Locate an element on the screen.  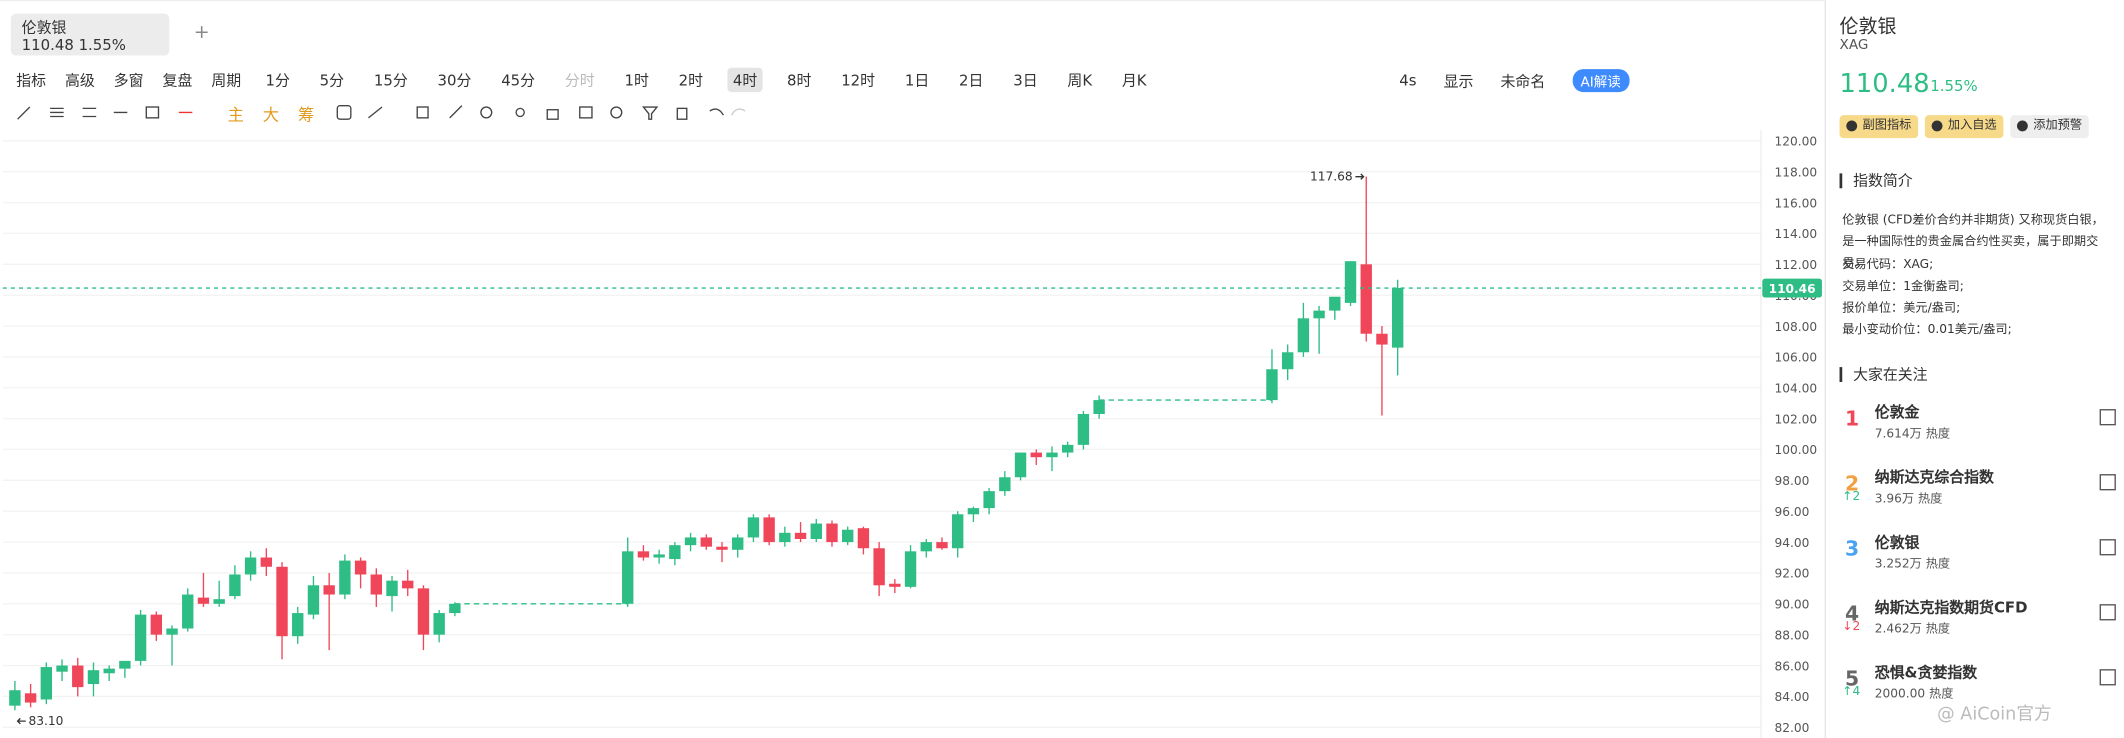
indicator-toggle: 筹 is located at coordinates (306, 115).